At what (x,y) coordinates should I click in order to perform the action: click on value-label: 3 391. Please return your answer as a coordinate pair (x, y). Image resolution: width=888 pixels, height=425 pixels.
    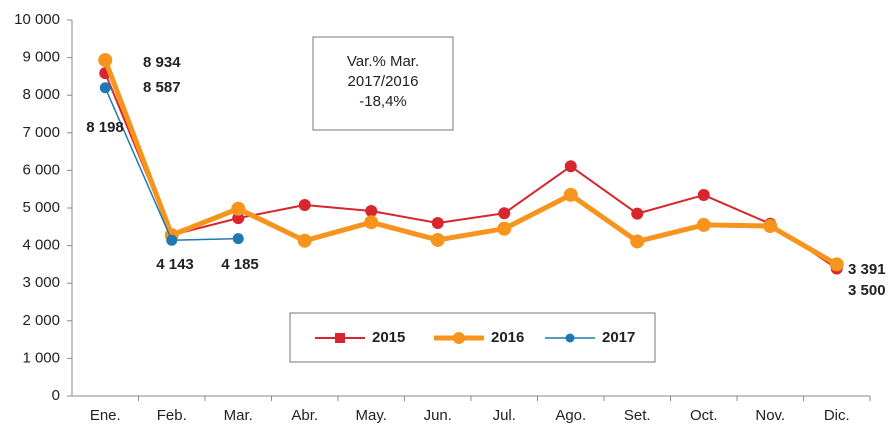
    Looking at the image, I should click on (867, 269).